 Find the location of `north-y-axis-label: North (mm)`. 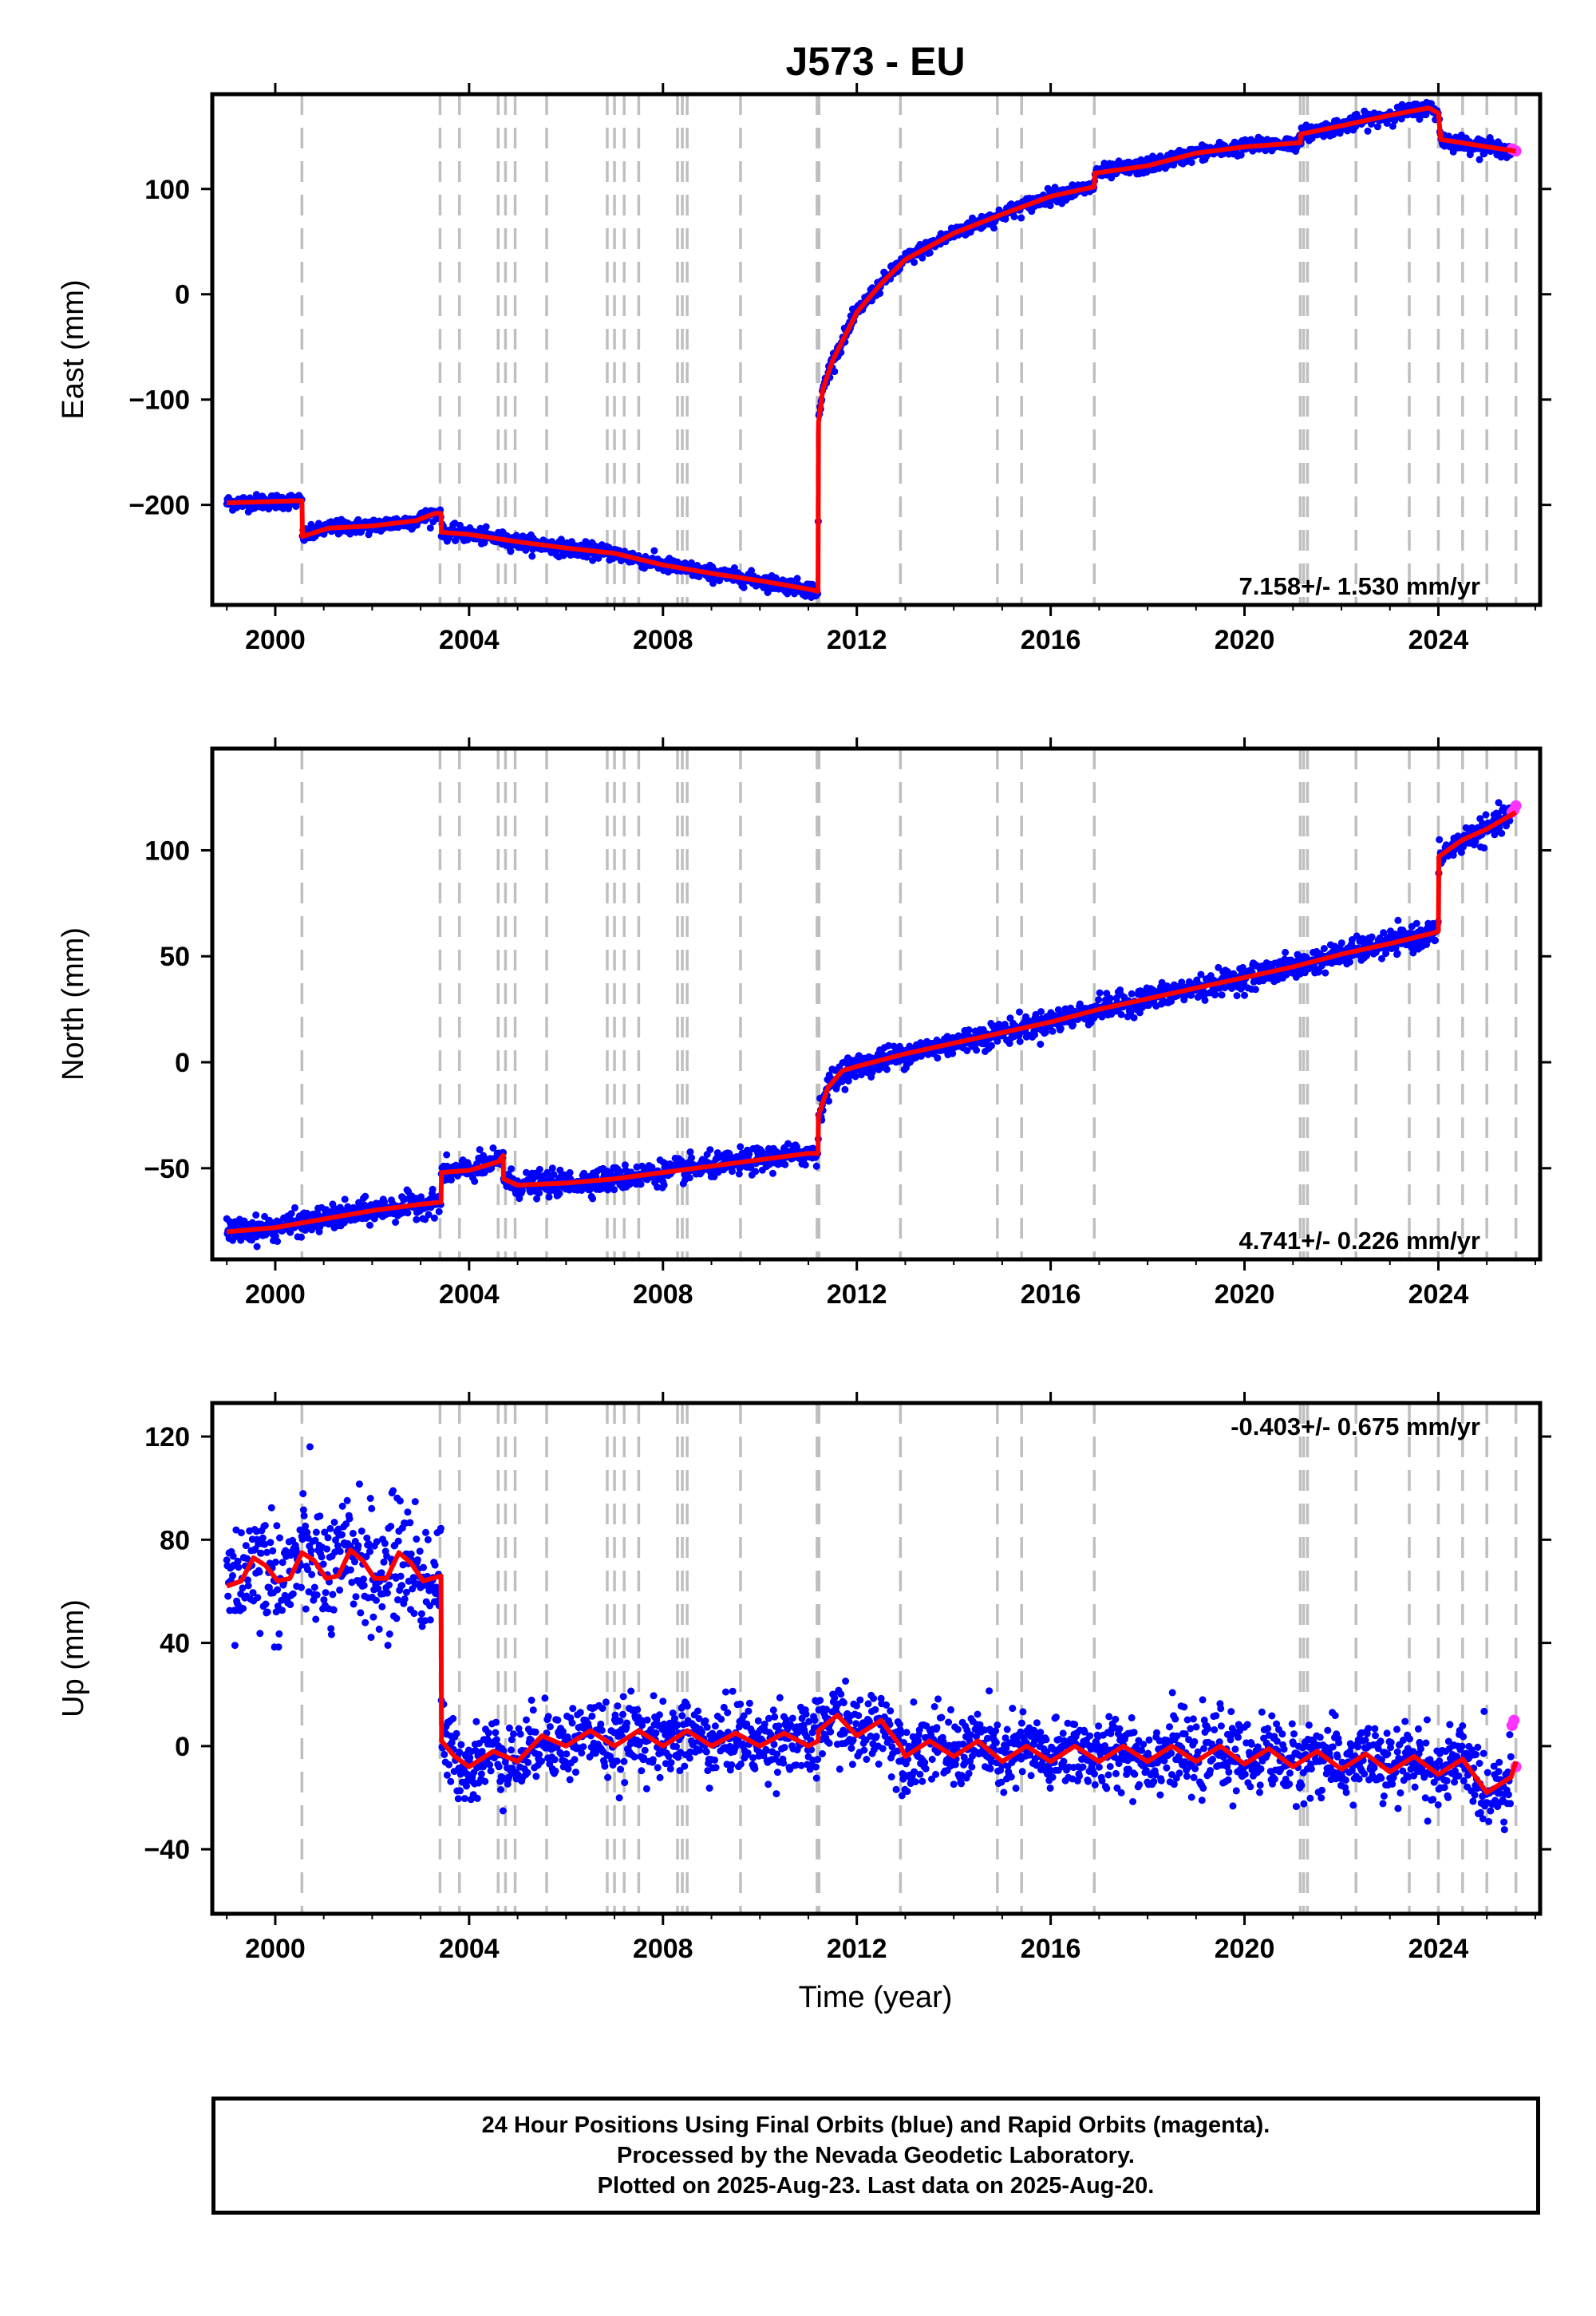

north-y-axis-label: North (mm) is located at coordinates (73, 1004).